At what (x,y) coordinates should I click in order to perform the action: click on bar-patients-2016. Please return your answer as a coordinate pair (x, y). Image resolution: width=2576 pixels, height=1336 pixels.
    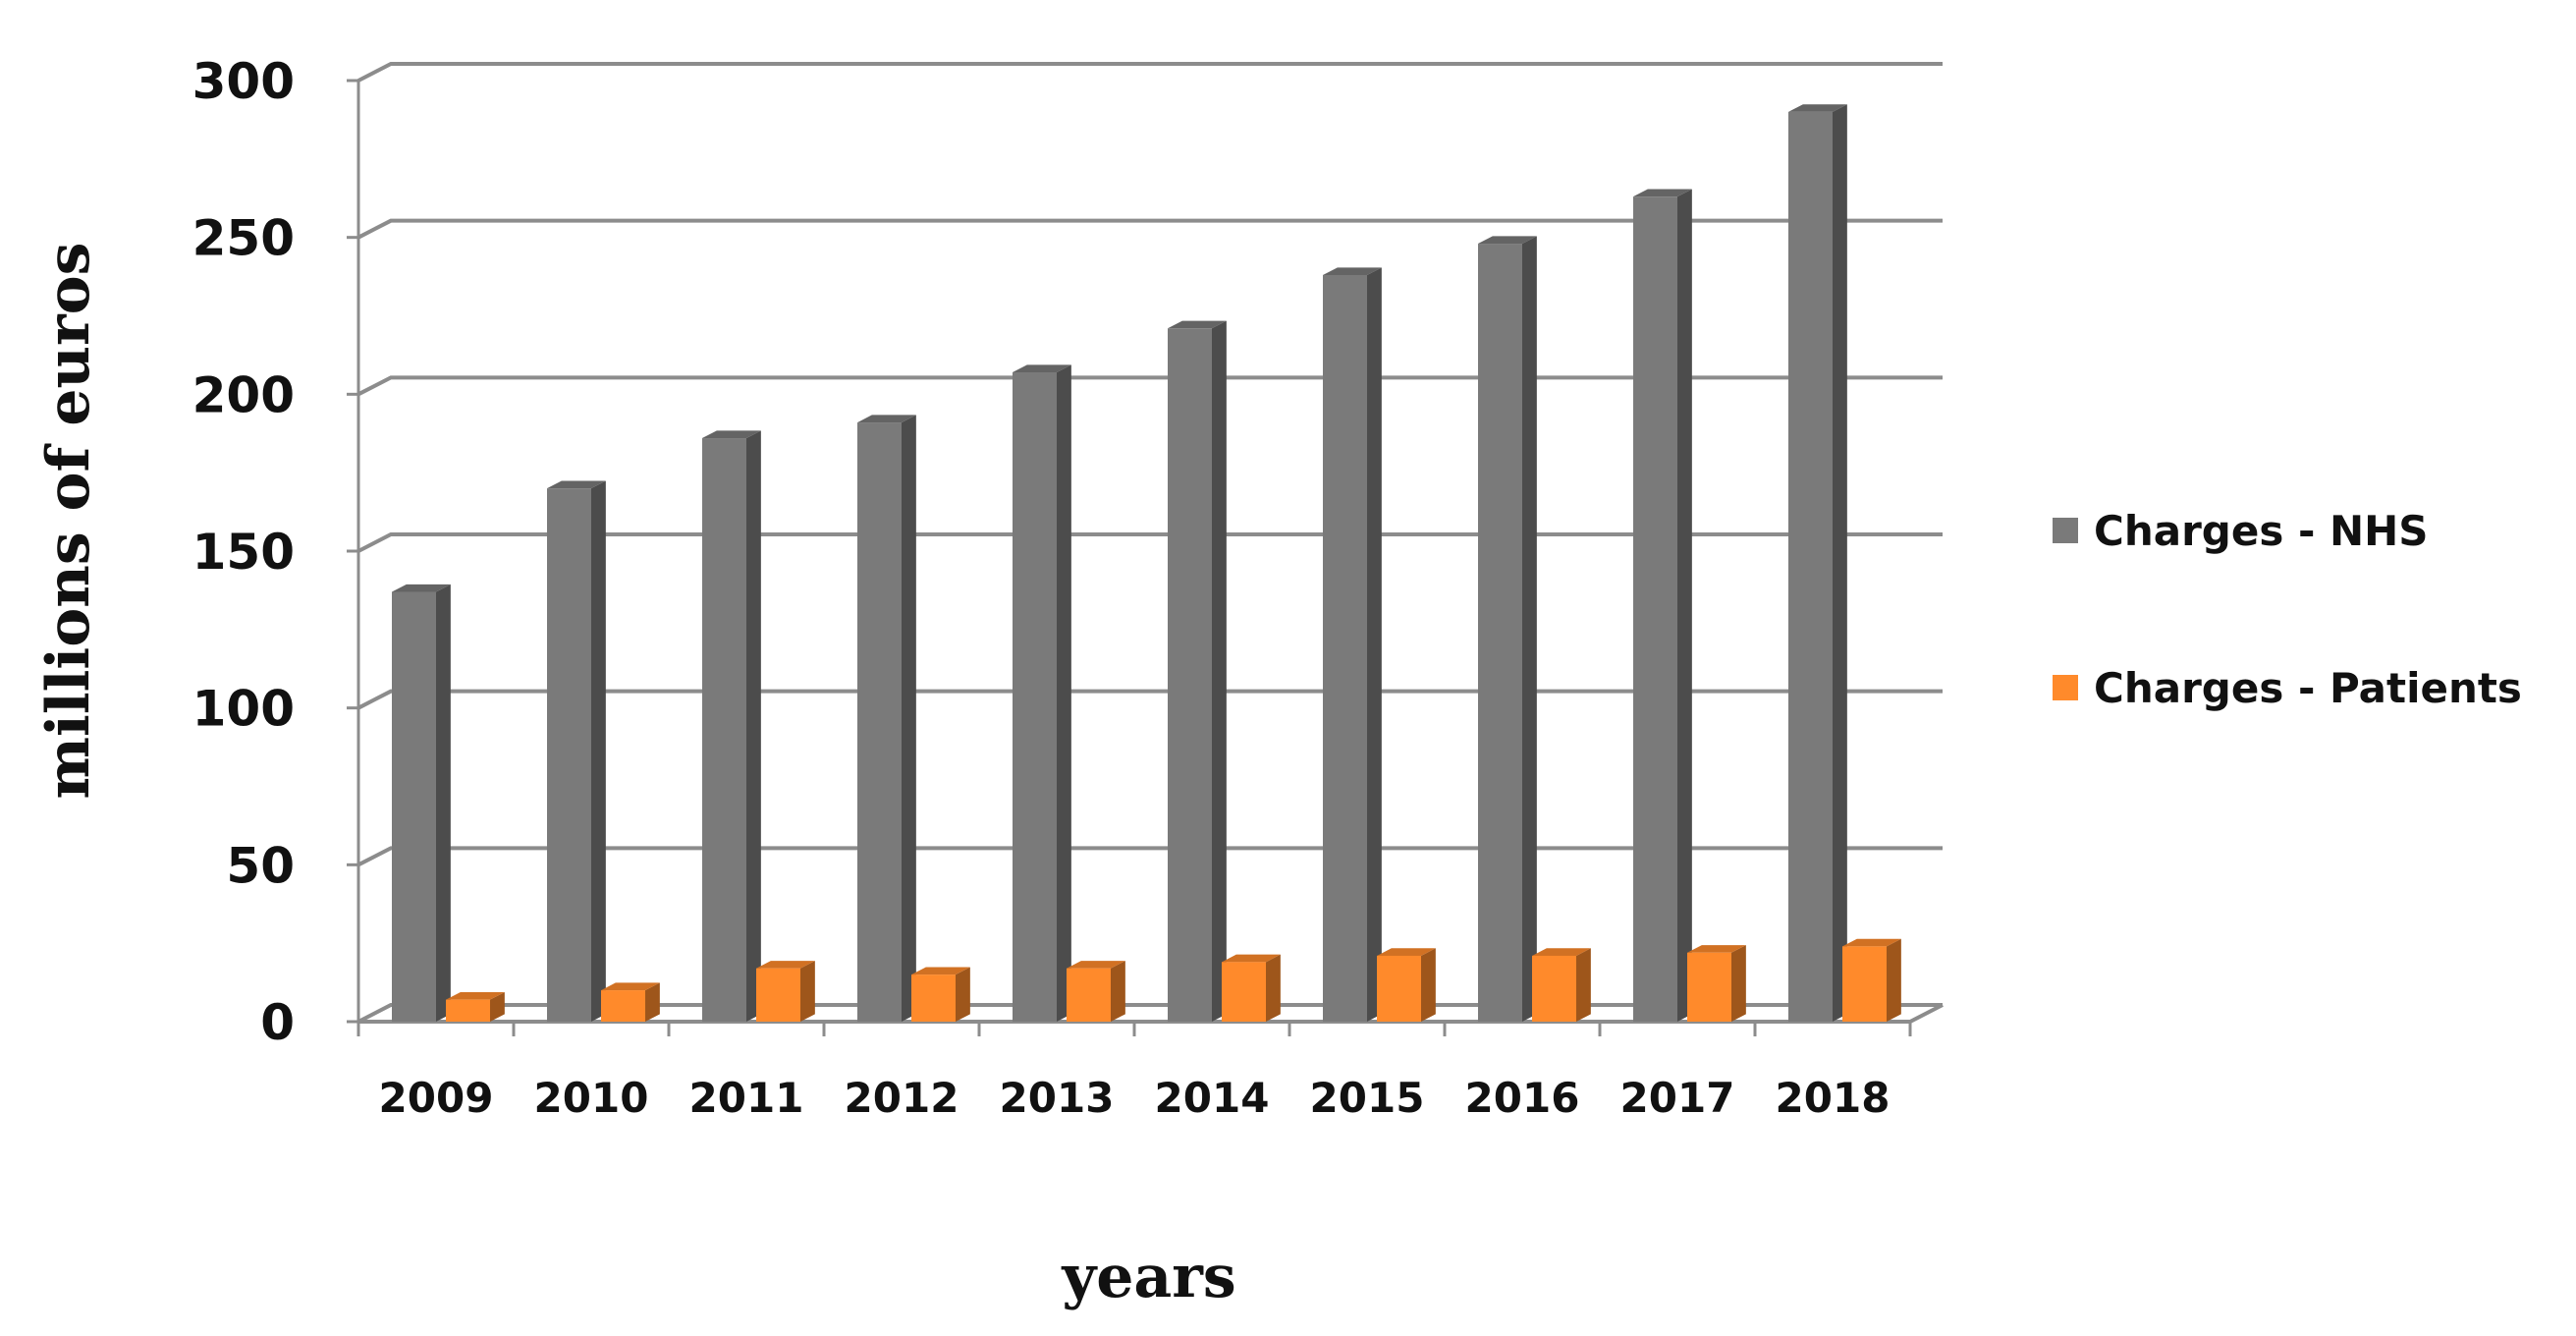
    Looking at the image, I should click on (1561, 985).